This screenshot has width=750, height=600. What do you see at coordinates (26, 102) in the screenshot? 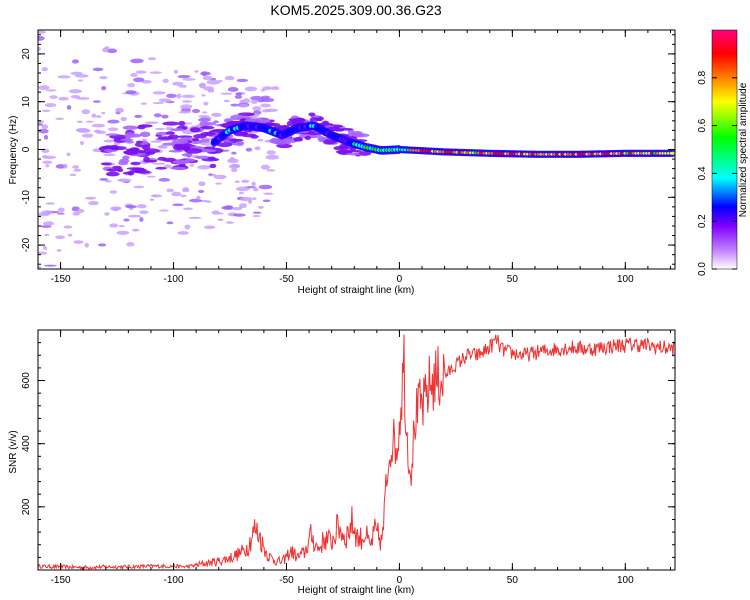
I see `spectrogram-y-tick-label: 10` at bounding box center [26, 102].